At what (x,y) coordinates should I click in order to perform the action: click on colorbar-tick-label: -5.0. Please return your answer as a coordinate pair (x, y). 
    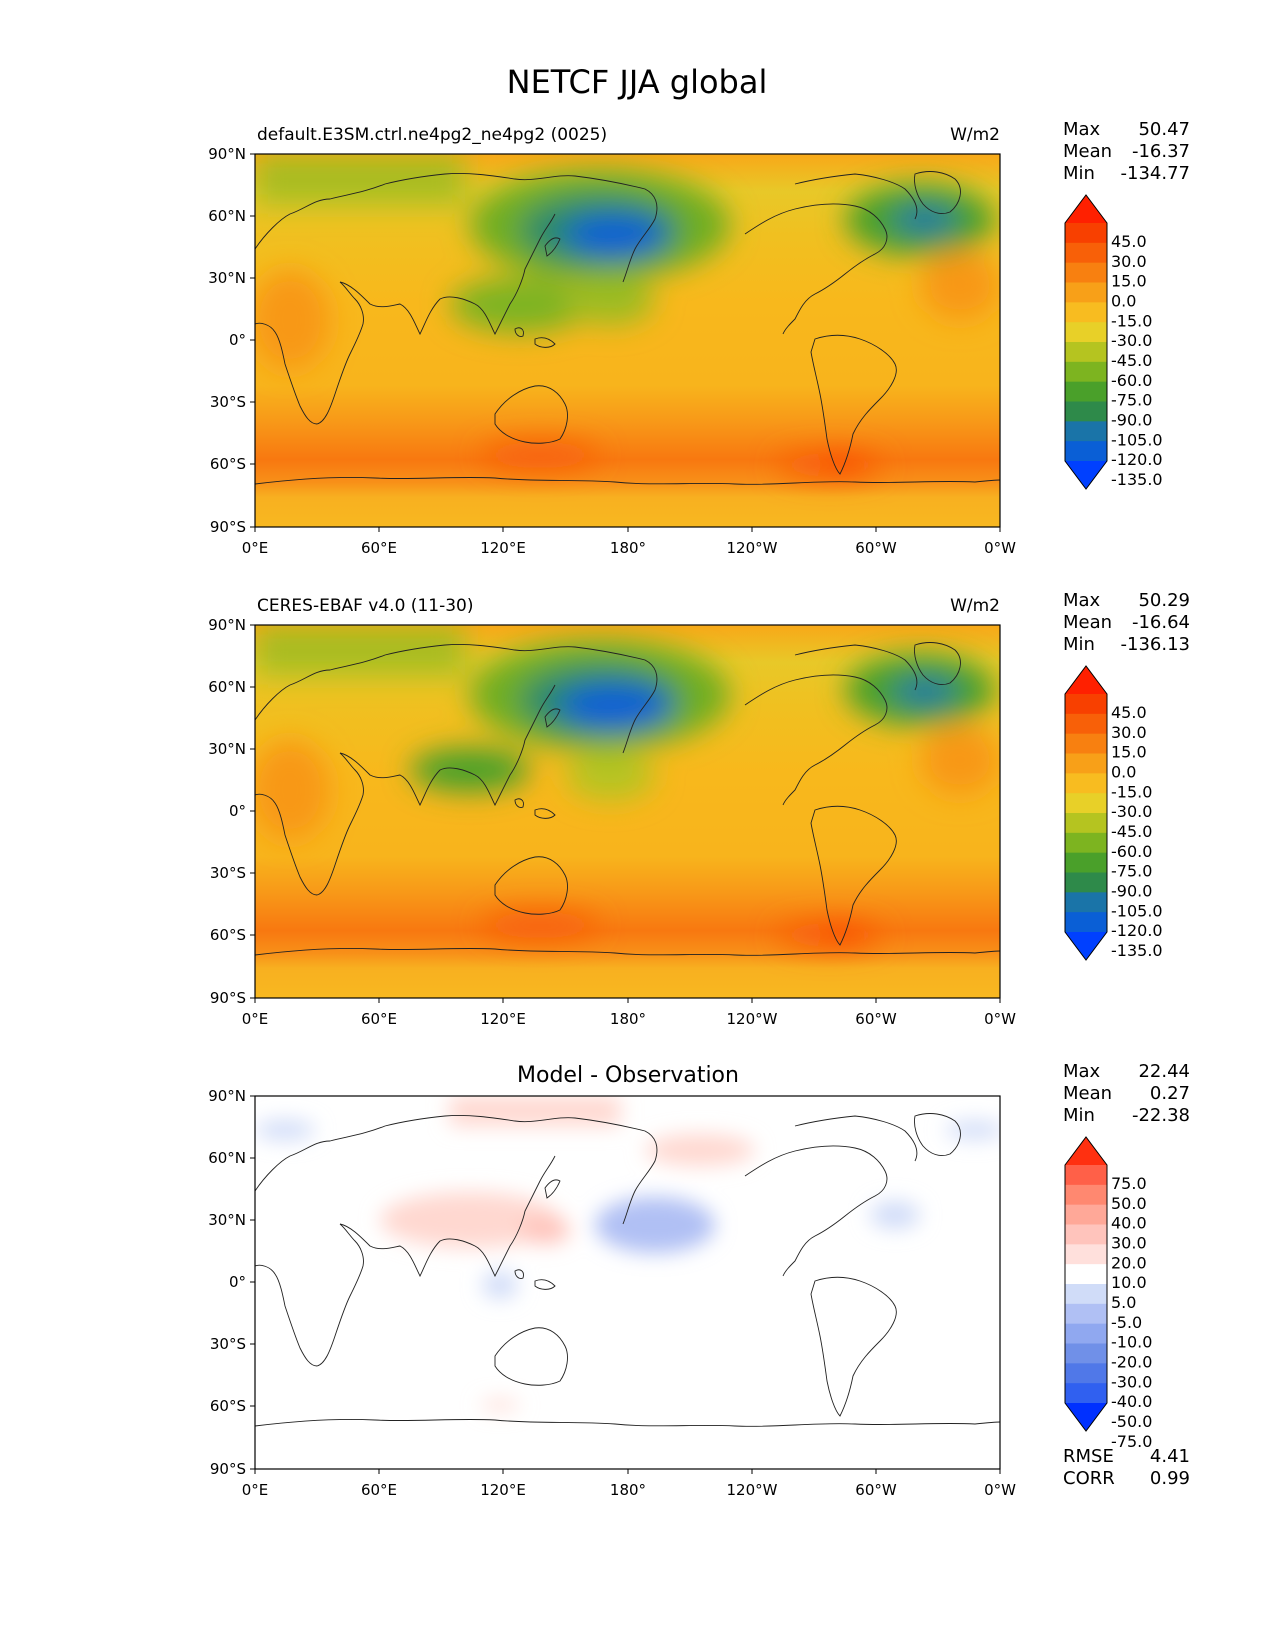
    Looking at the image, I should click on (1126, 1322).